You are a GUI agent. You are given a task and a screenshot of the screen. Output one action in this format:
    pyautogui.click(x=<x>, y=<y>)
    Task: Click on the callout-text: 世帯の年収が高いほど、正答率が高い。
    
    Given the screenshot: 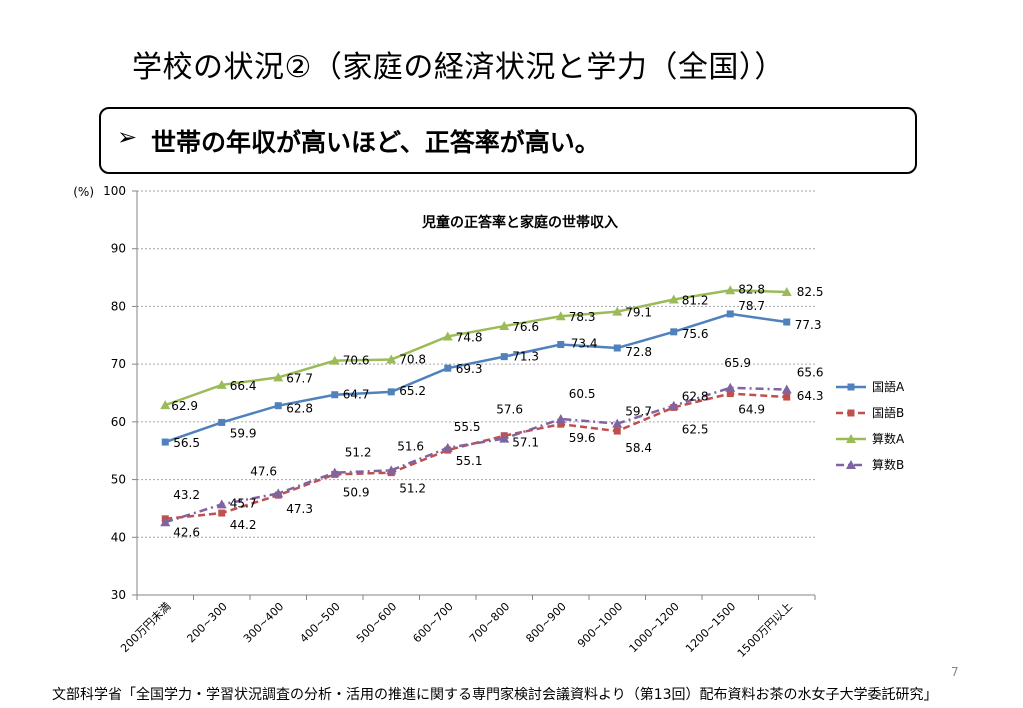 What is the action you would take?
    pyautogui.click(x=375, y=142)
    